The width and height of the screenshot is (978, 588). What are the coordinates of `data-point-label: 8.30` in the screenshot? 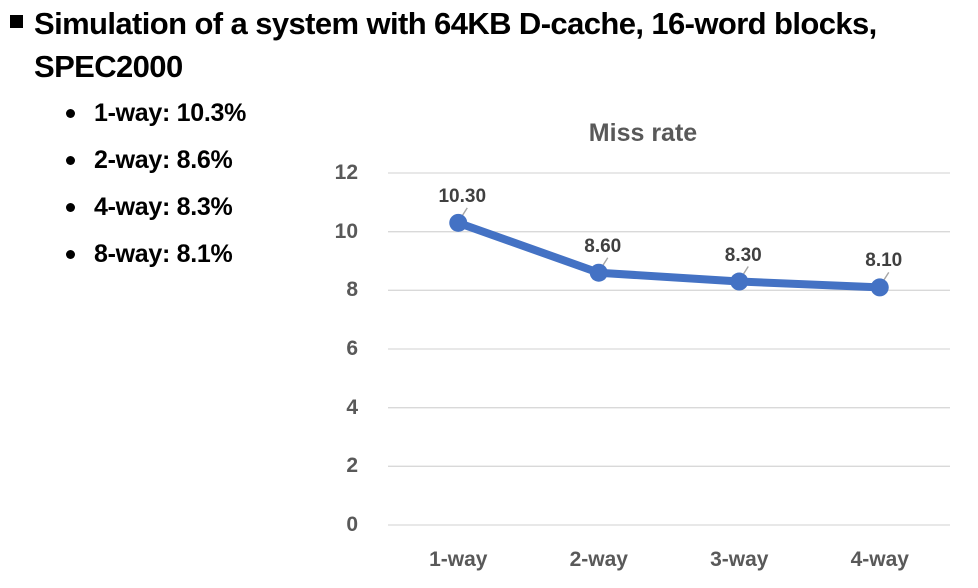 It's located at (743, 255).